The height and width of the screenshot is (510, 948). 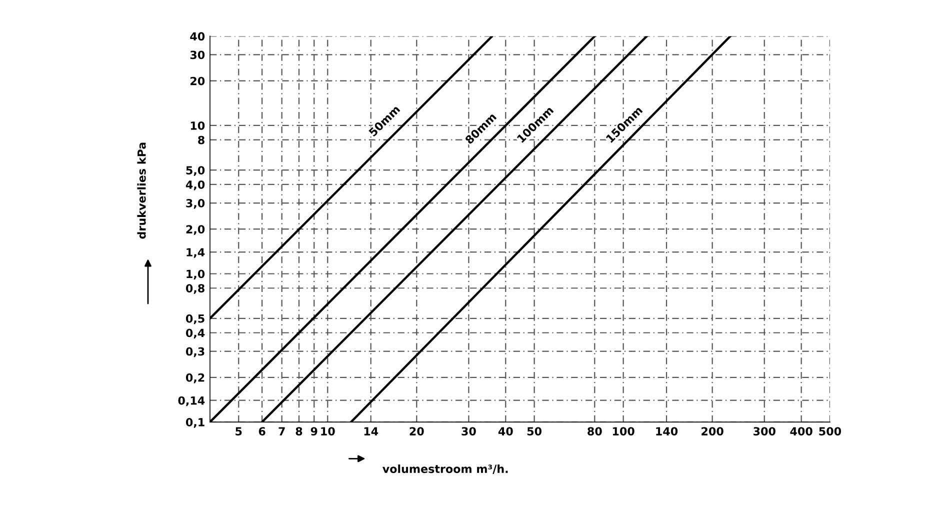 I want to click on y-tick-label: 0,4, so click(x=195, y=333).